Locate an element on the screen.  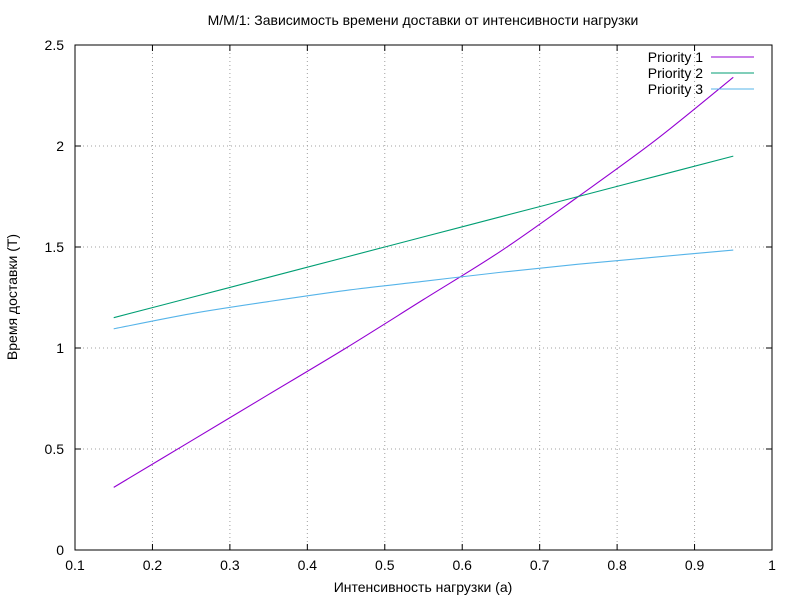
y-tick-label: 1.5 is located at coordinates (55, 247).